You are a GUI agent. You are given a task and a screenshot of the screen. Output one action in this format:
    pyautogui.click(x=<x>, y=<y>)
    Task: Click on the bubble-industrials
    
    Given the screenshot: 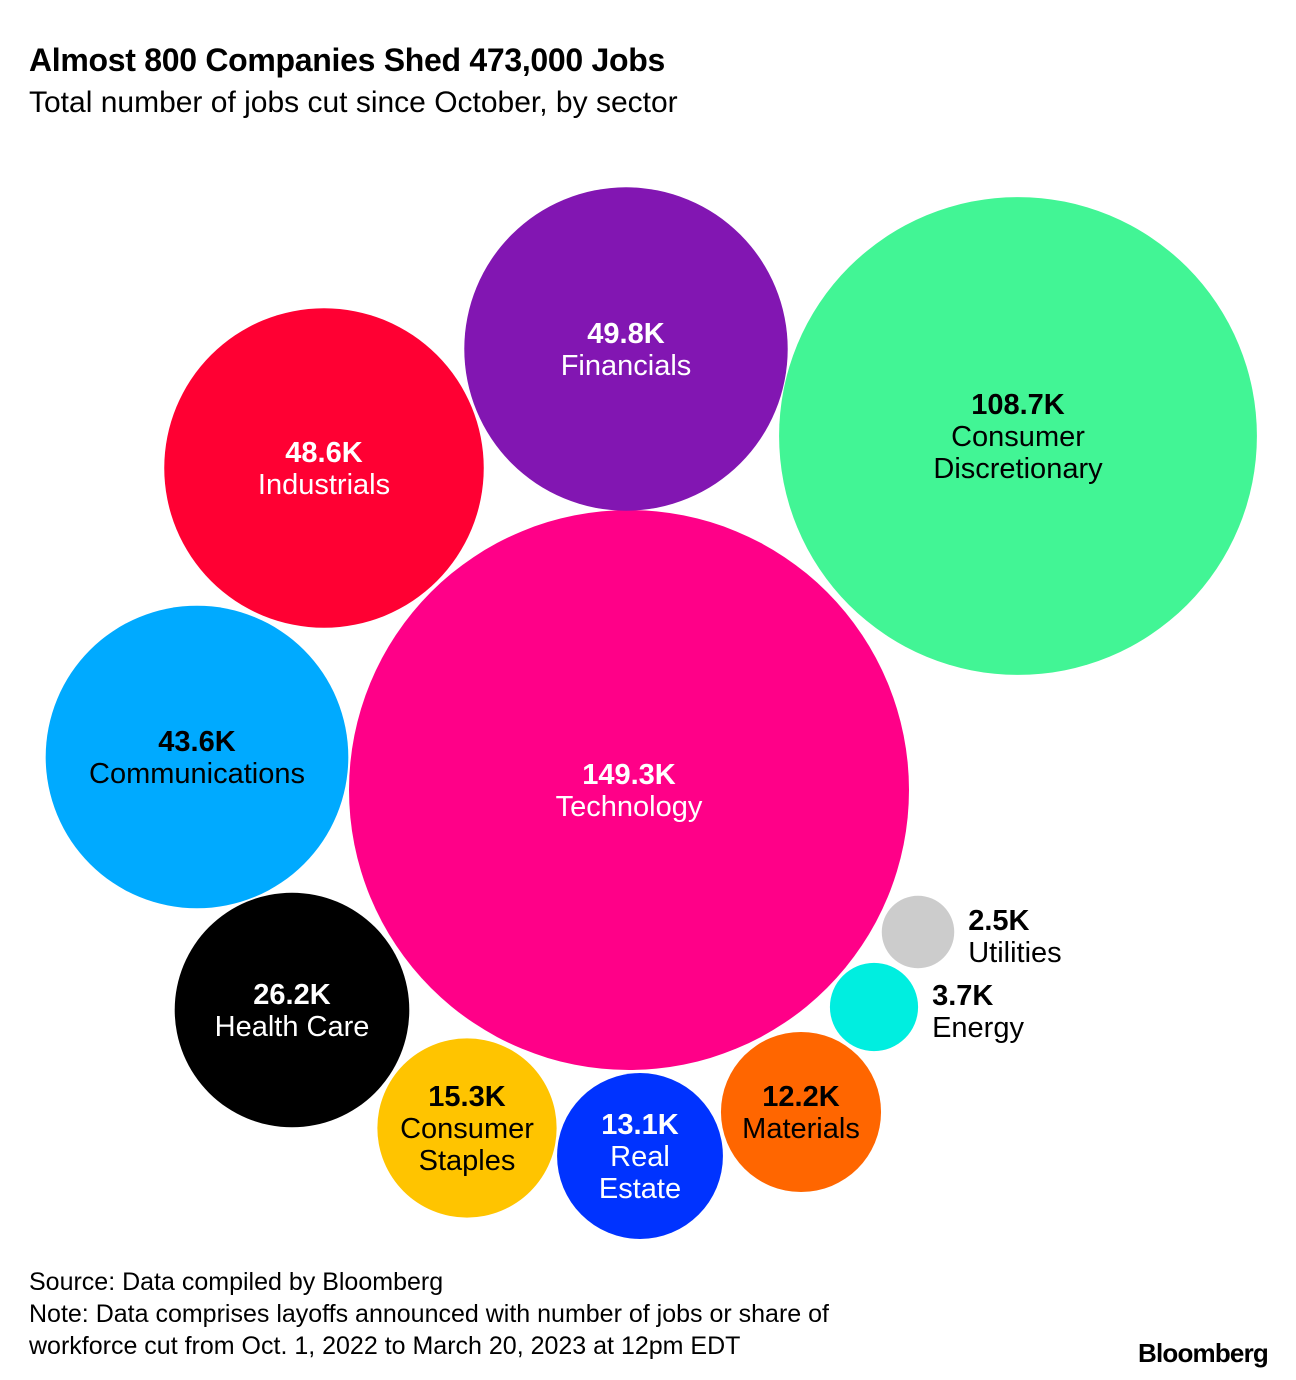 What is the action you would take?
    pyautogui.click(x=324, y=468)
    